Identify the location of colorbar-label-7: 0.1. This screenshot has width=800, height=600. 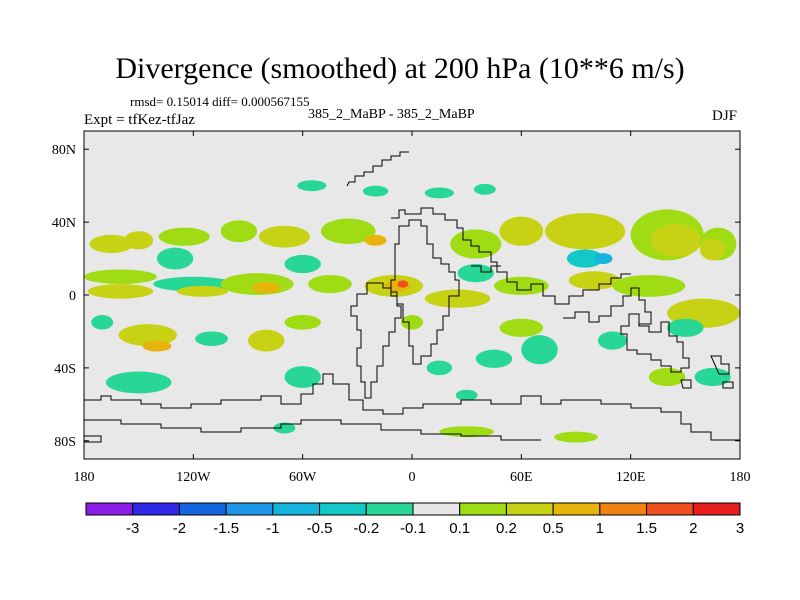
(459, 528).